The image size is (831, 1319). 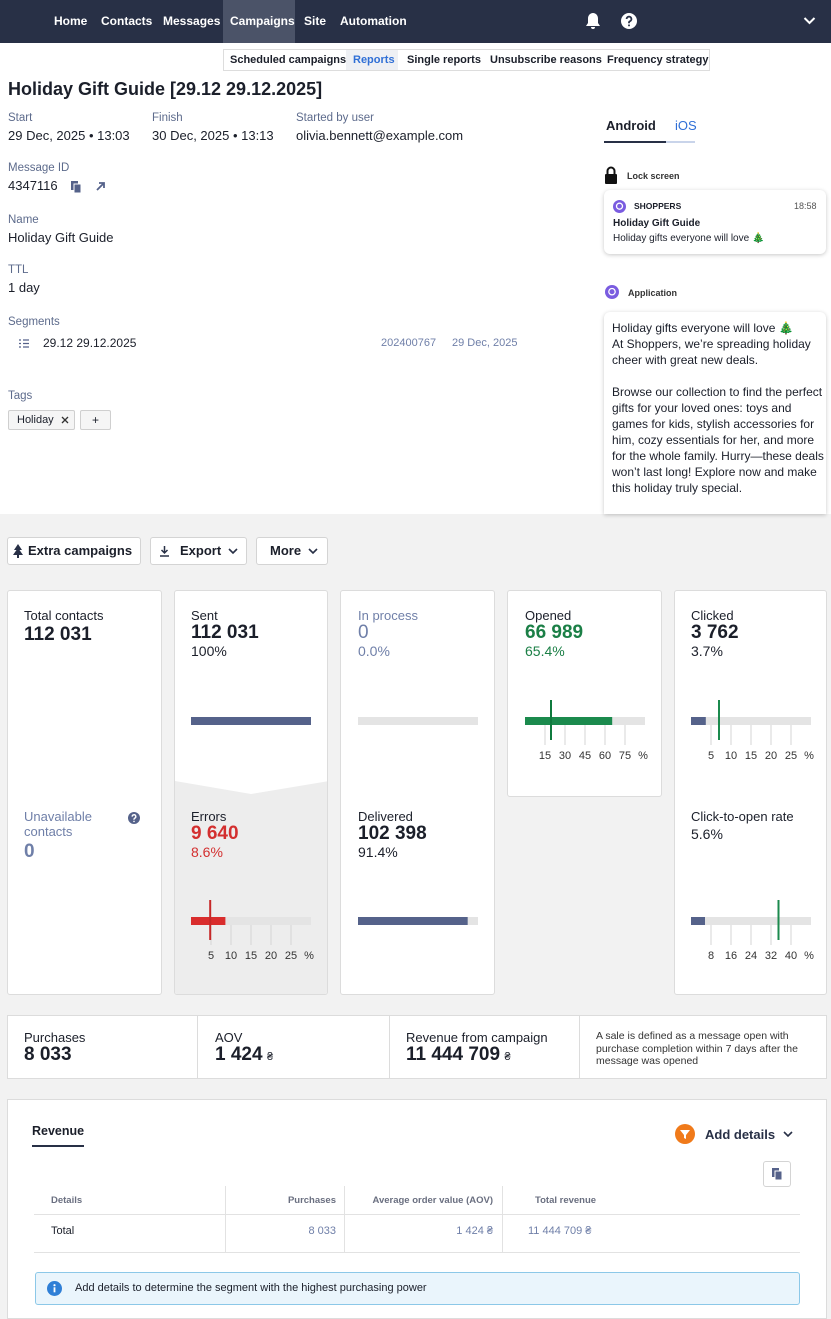 I want to click on nav-bar, so click(x=415, y=21).